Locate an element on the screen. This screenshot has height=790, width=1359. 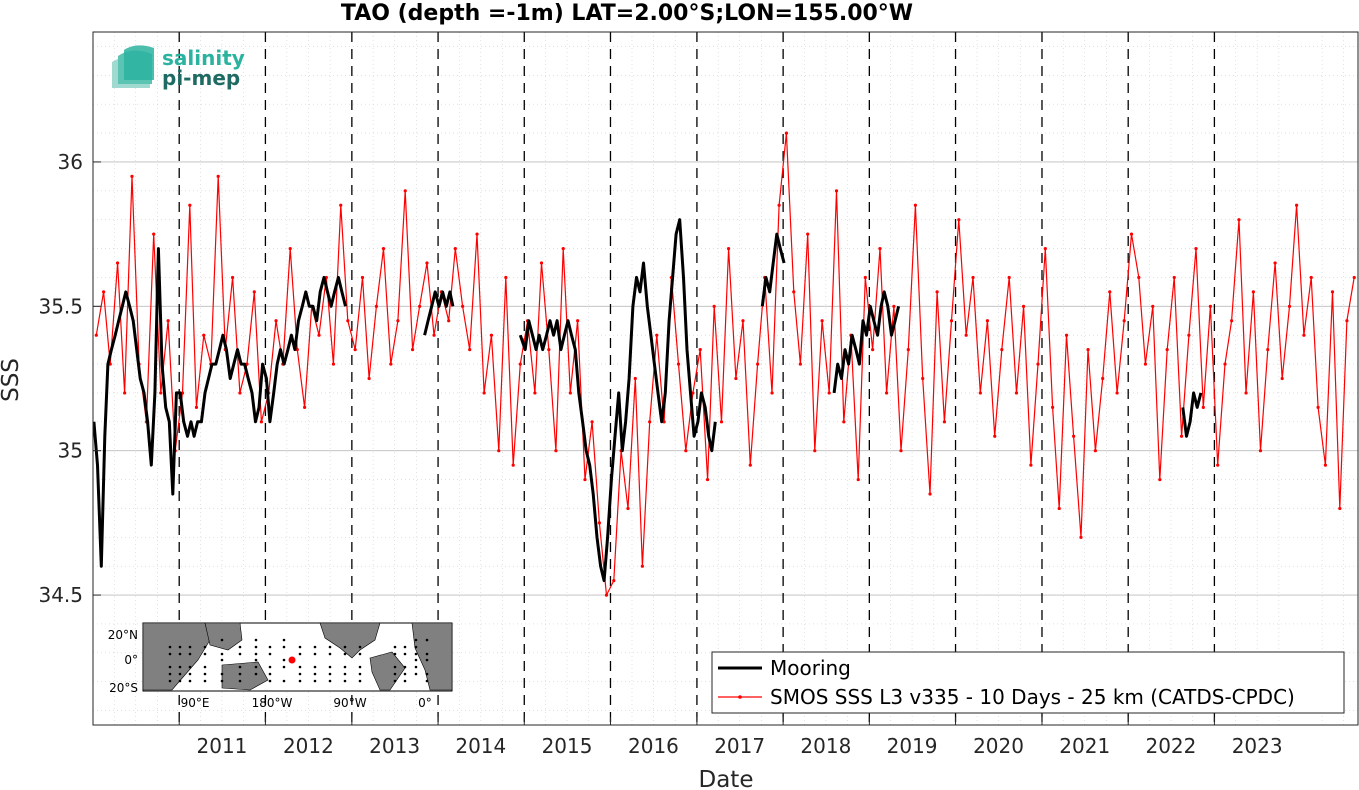
selected-mooring-marker is located at coordinates (292, 660).